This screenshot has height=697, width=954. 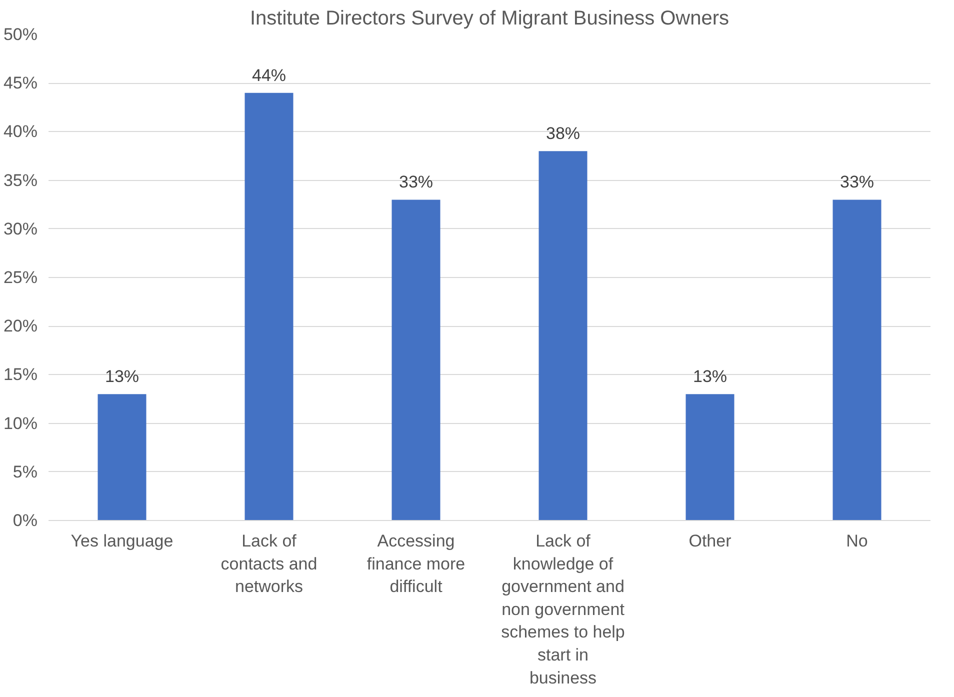 What do you see at coordinates (20, 180) in the screenshot?
I see `y-tick-label: 35%` at bounding box center [20, 180].